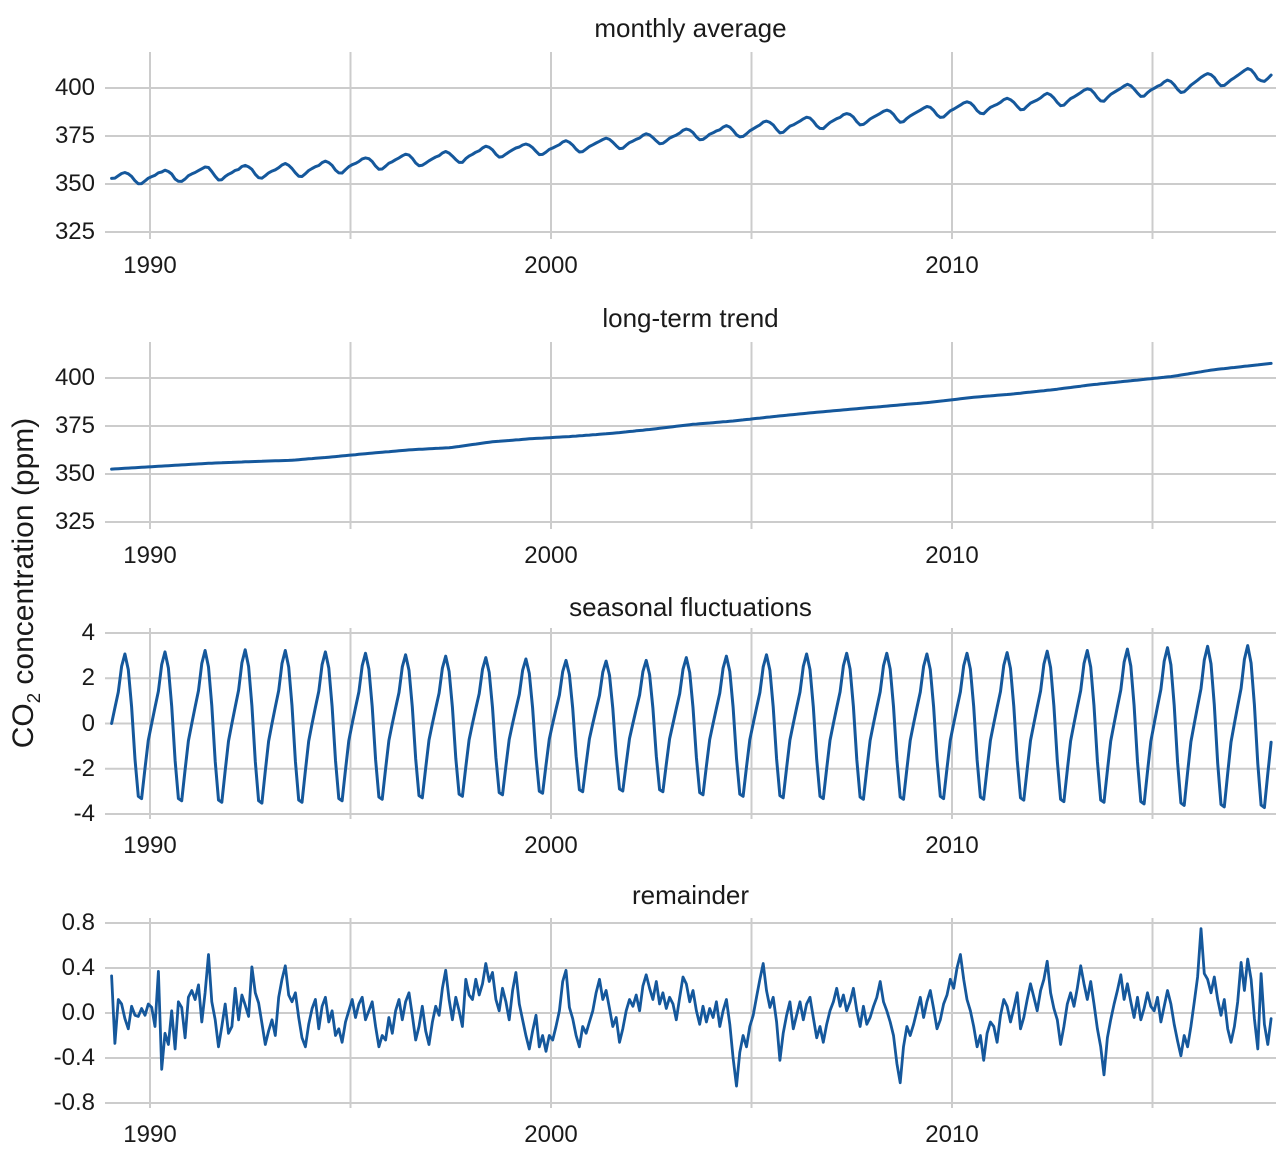  I want to click on ytick-label: 0, so click(88, 723).